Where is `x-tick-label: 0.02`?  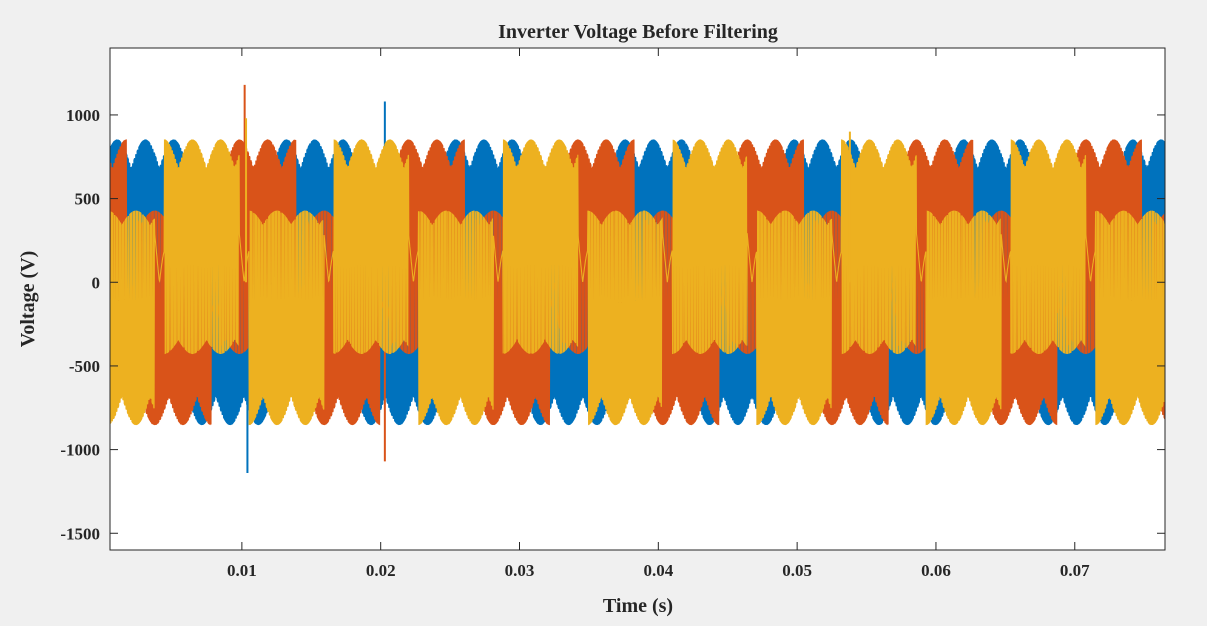 x-tick-label: 0.02 is located at coordinates (381, 570).